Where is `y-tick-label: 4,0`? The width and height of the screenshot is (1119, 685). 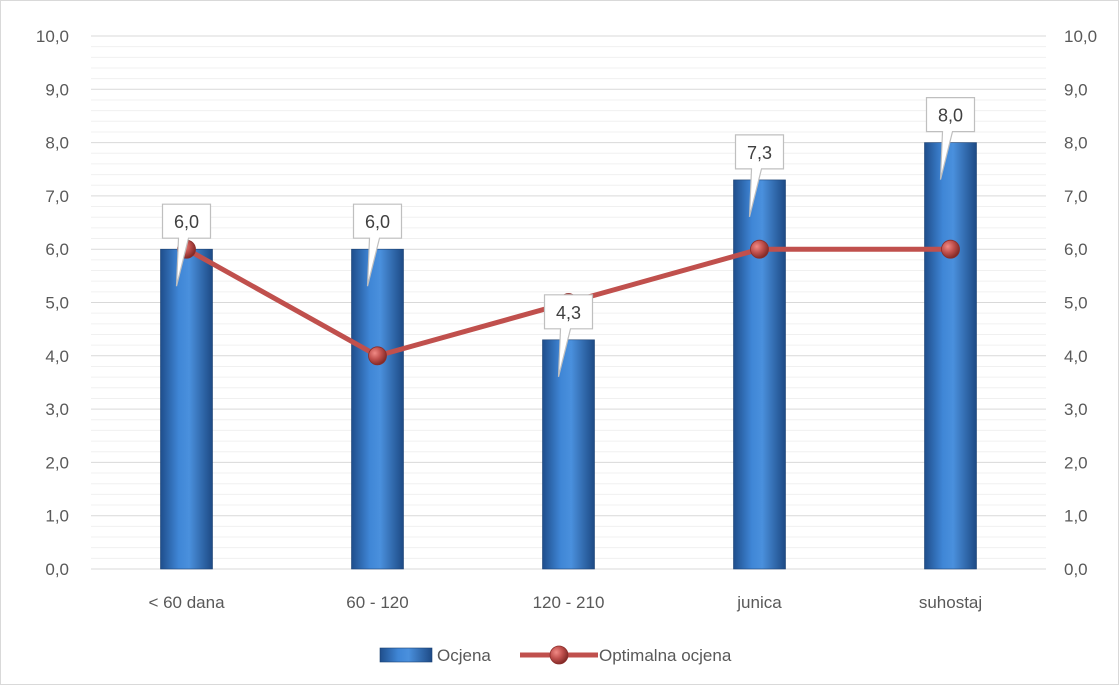 y-tick-label: 4,0 is located at coordinates (57, 356).